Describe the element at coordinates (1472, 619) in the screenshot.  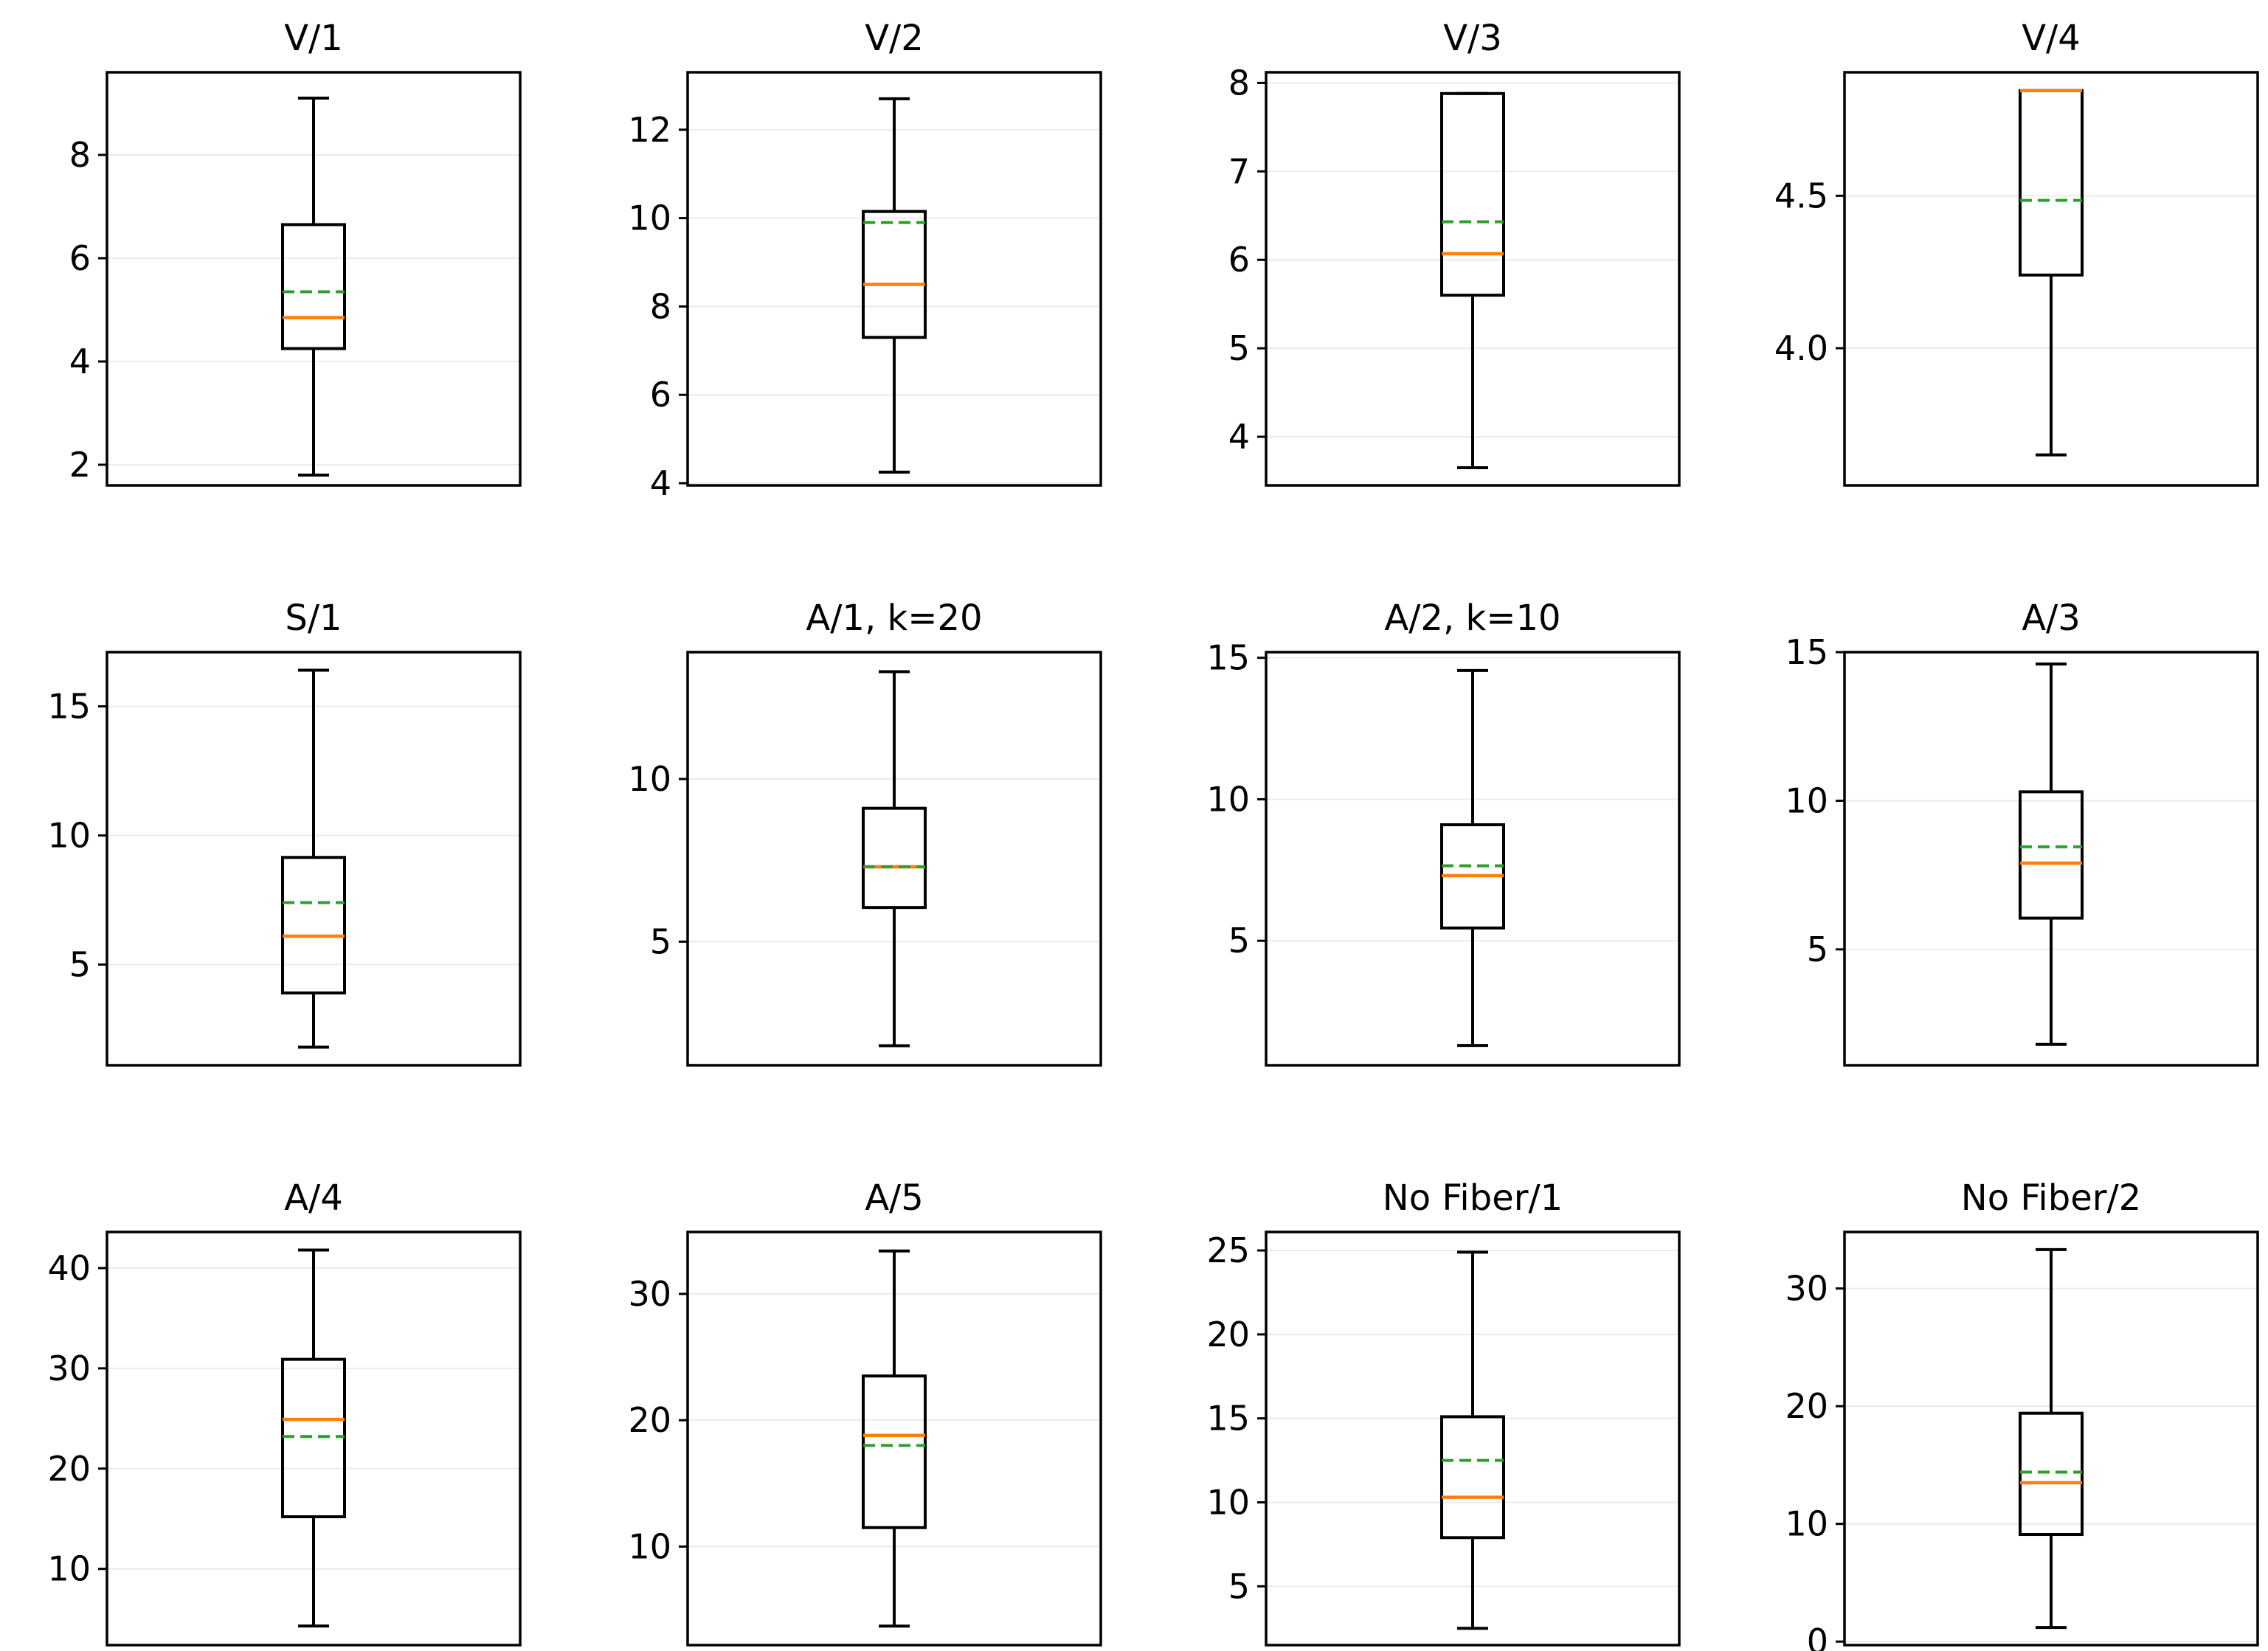
I see `panel-title: A/2, k=10` at that location.